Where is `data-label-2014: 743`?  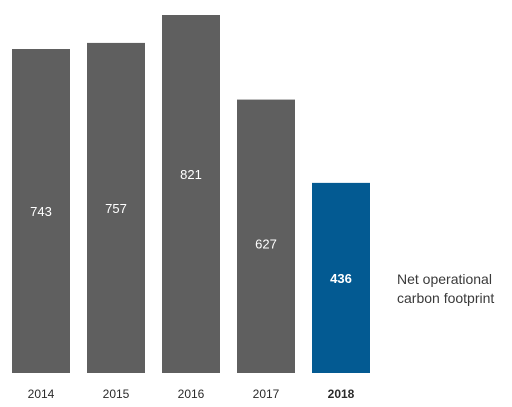
data-label-2014: 743 is located at coordinates (41, 211).